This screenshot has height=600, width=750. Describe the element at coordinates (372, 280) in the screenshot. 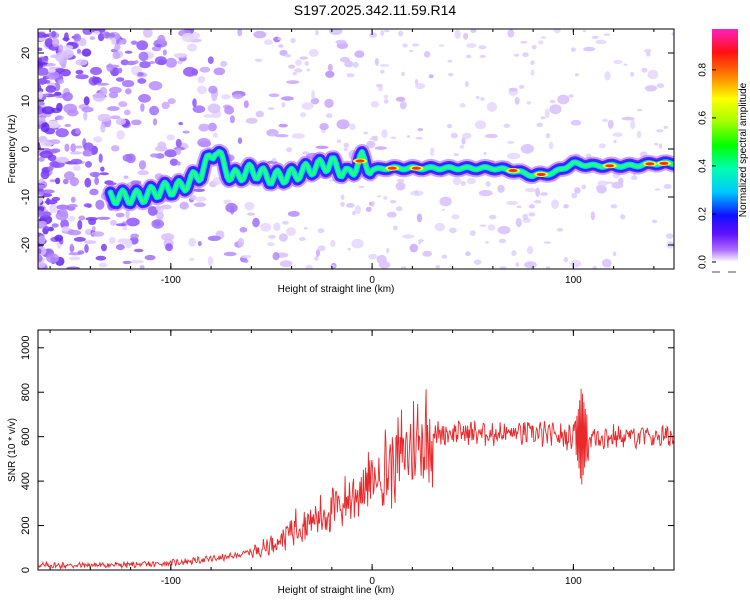

I see `top-xtick-label: 0` at that location.